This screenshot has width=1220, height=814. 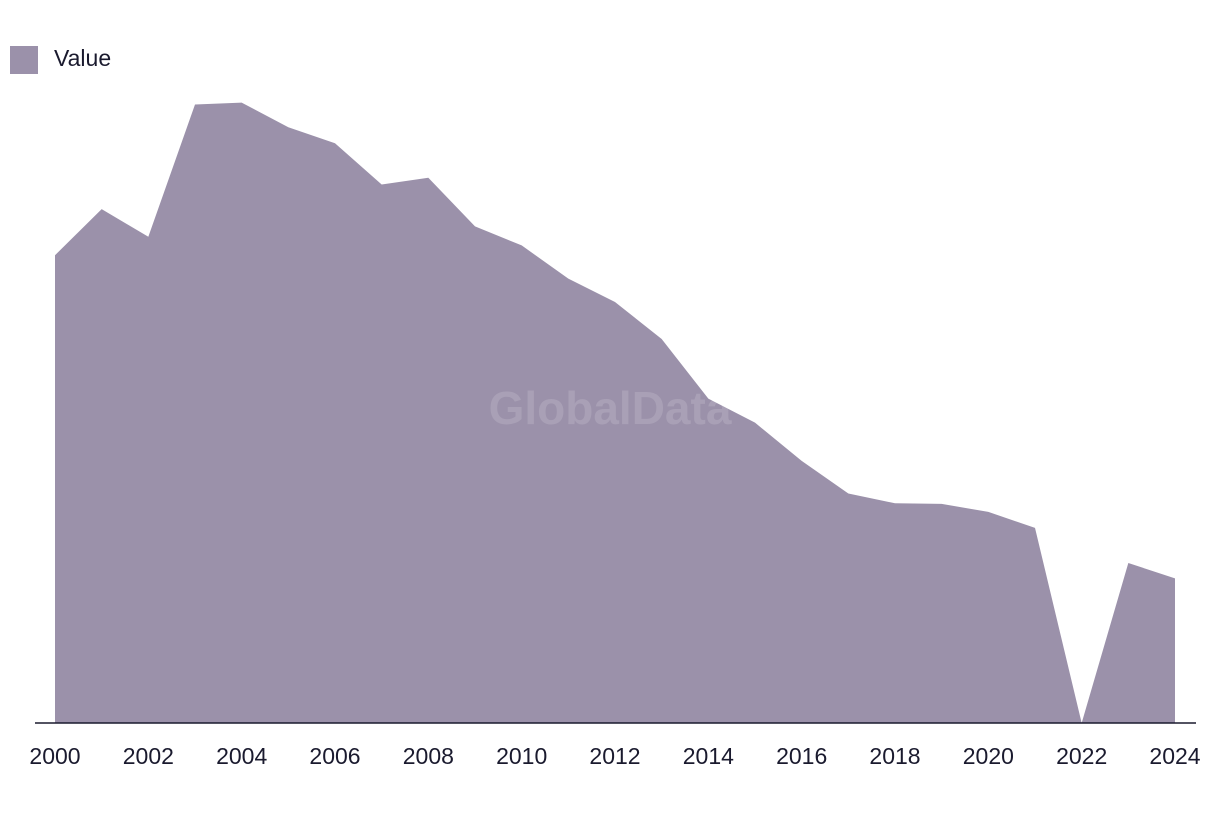 What do you see at coordinates (894, 756) in the screenshot?
I see `x-tick-label: 2018` at bounding box center [894, 756].